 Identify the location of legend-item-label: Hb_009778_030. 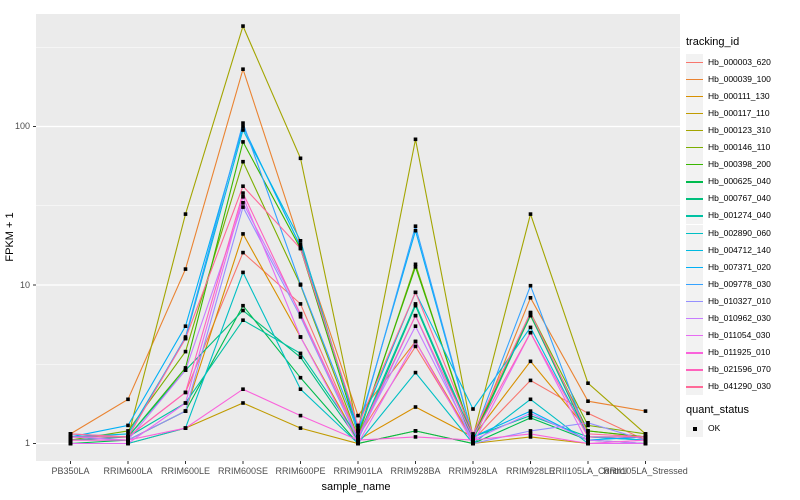
(739, 283).